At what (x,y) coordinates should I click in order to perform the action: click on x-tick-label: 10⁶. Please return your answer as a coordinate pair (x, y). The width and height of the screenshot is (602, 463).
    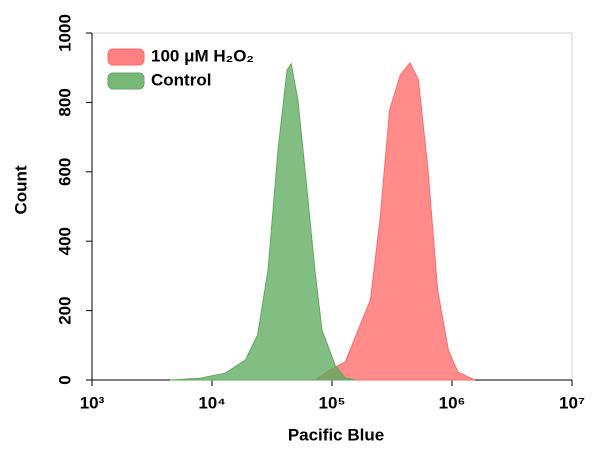
    Looking at the image, I should click on (452, 402).